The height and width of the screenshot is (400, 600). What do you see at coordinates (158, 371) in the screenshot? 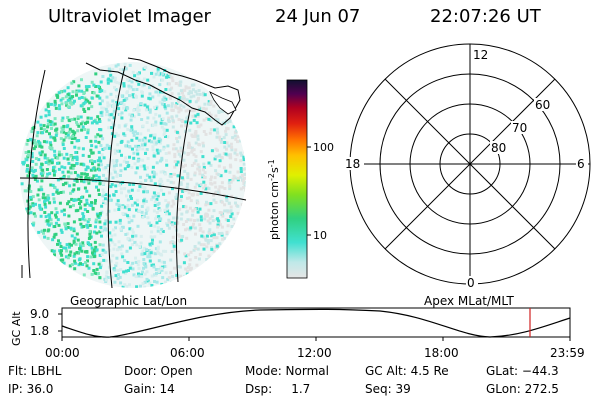
I see `status-door: Door: Open` at bounding box center [158, 371].